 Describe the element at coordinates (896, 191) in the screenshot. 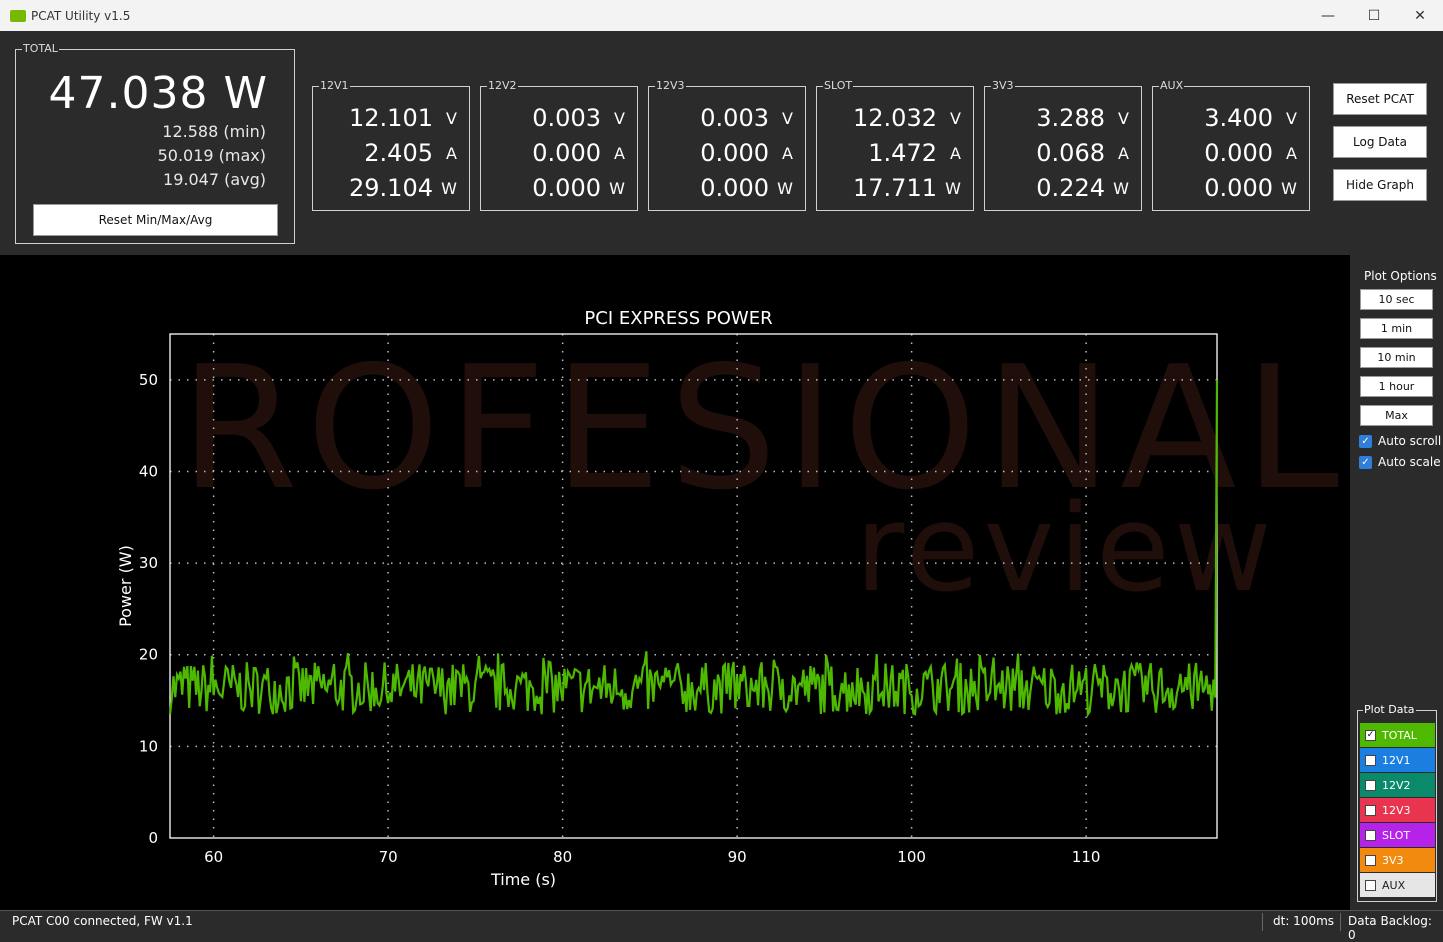

I see `rail-watts-row: 17.711 W` at that location.